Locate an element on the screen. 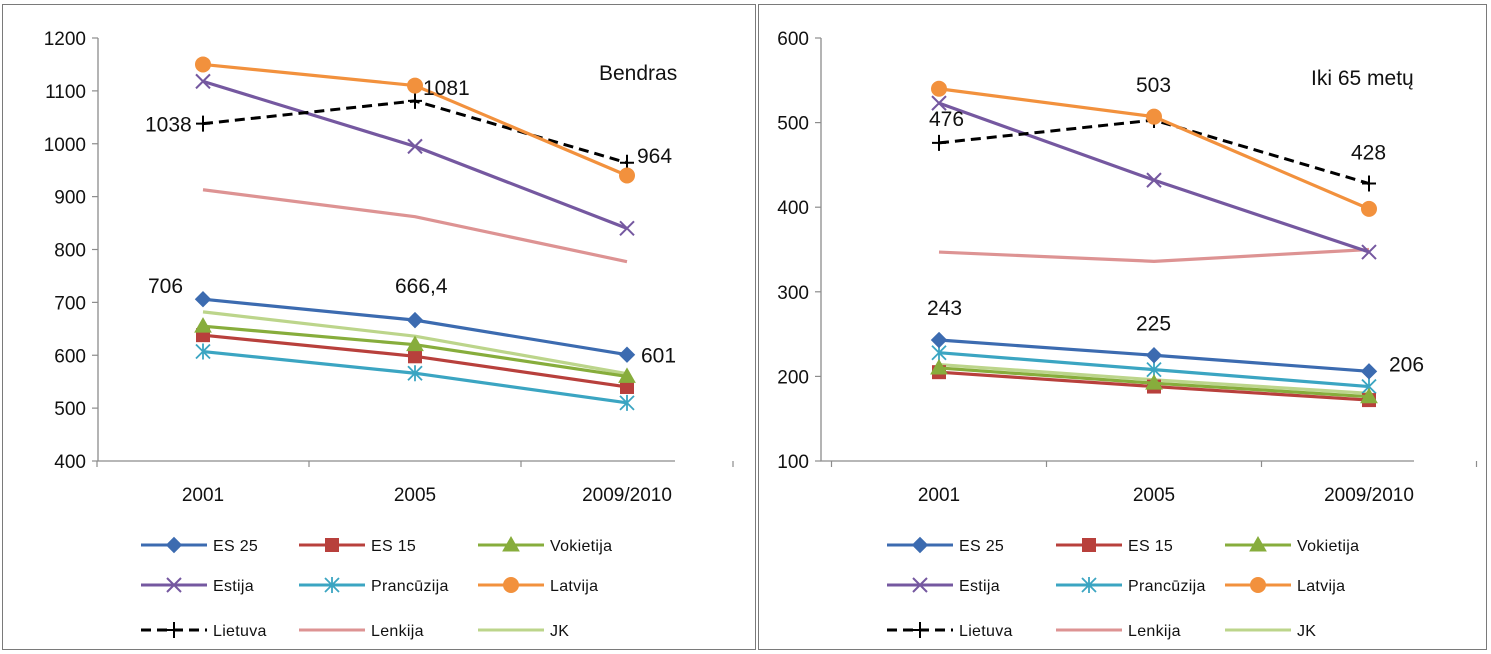 The image size is (1491, 654). legend-item-lietuva: Lietuva is located at coordinates (949, 631).